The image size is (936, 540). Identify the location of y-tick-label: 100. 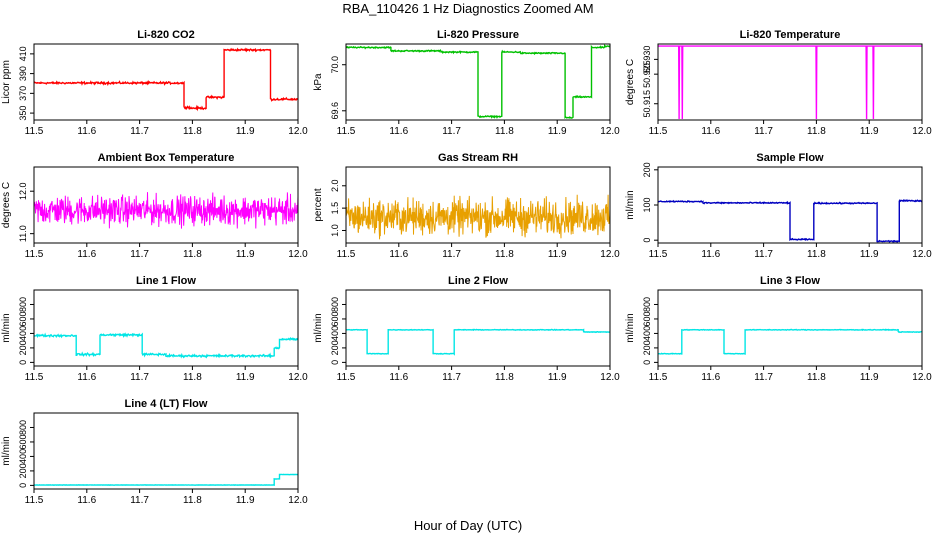
(647, 204).